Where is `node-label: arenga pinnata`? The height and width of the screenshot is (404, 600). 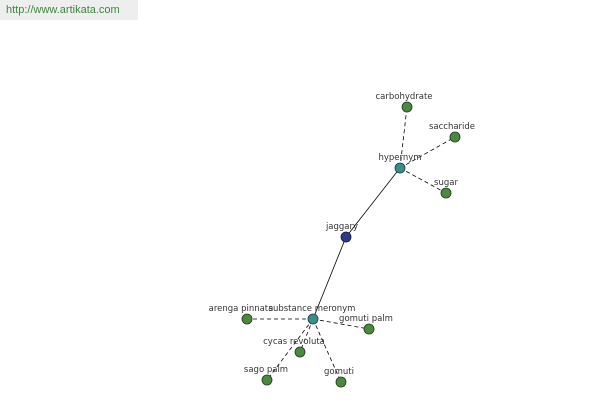
node-label: arenga pinnata is located at coordinates (241, 309).